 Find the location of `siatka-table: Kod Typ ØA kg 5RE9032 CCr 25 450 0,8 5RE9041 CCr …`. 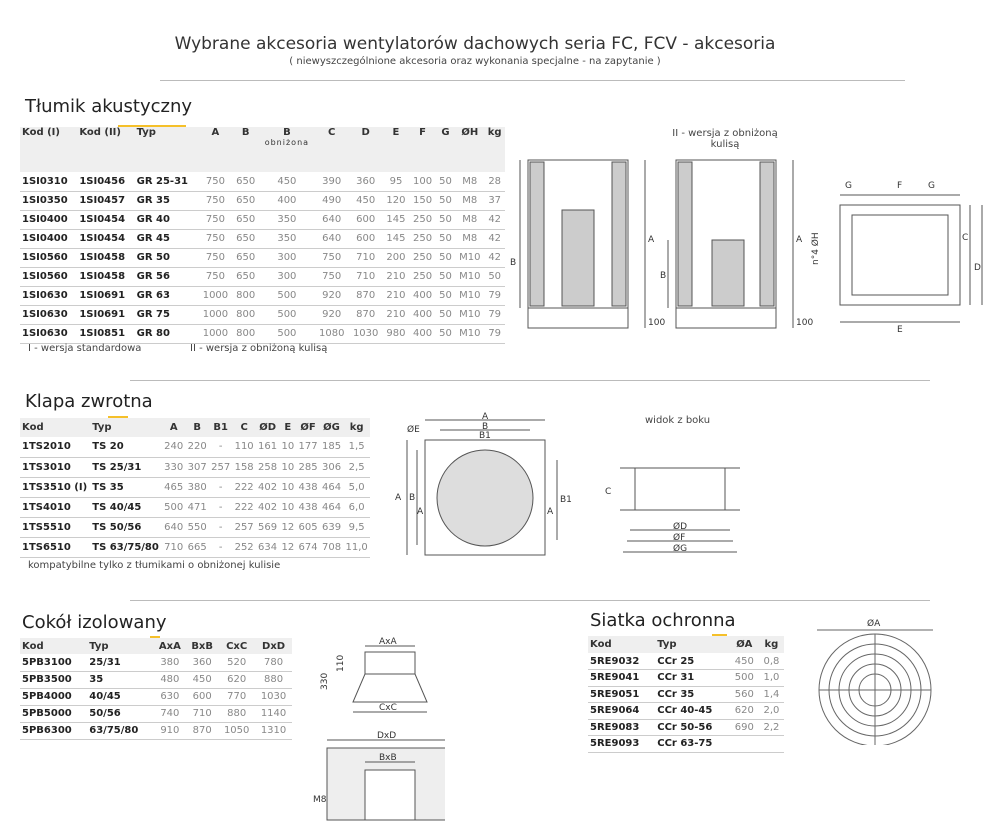

siatka-table: Kod Typ ØA kg 5RE9032 CCr 25 450 0,8 5RE9041 CCr … is located at coordinates (686, 694).